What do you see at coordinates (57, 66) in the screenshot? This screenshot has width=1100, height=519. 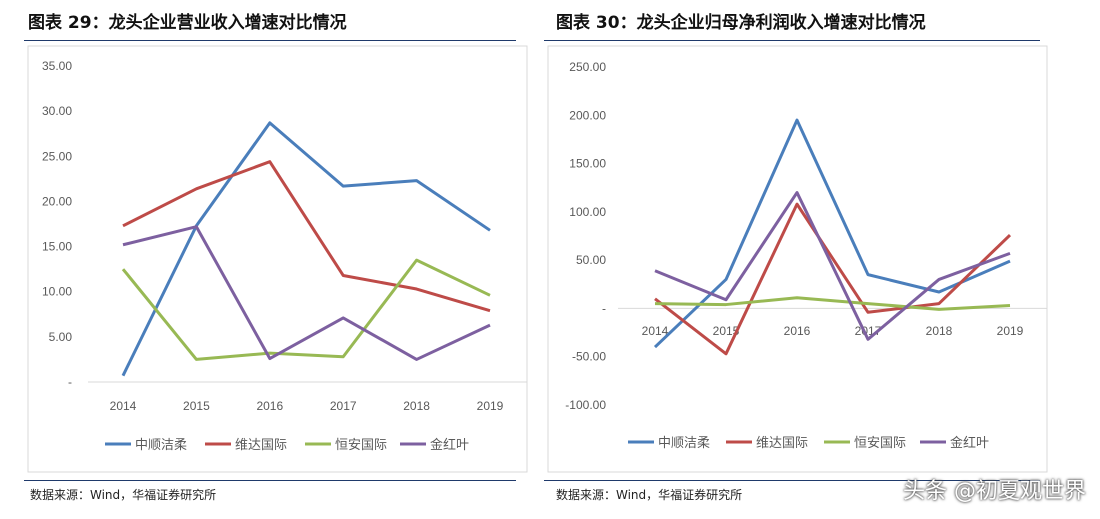 I see `y-tick-label: 35.00` at bounding box center [57, 66].